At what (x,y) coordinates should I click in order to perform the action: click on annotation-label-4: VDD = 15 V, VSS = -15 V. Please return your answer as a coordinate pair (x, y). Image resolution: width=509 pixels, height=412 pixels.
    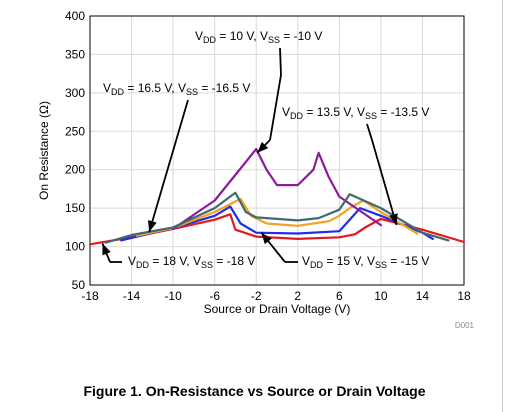
    Looking at the image, I should click on (365, 262).